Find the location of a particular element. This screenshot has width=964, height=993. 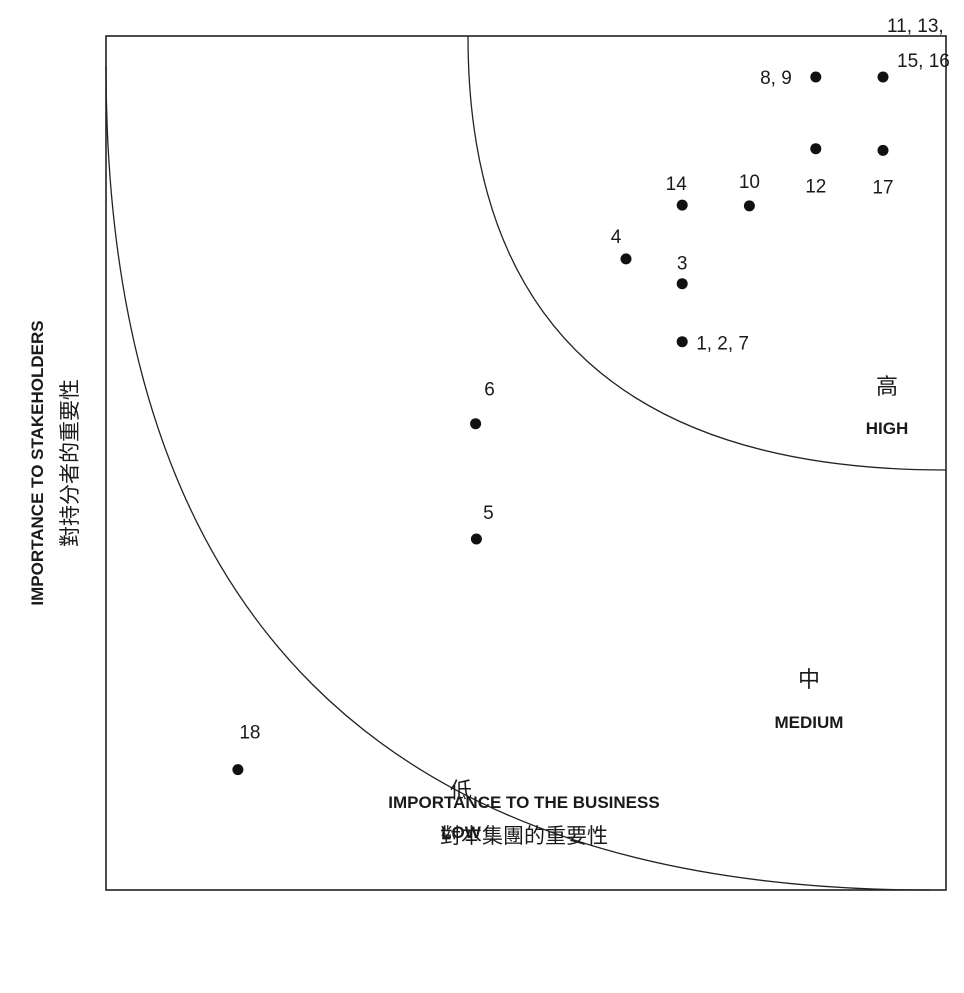

data-point-label: 14 is located at coordinates (677, 184).